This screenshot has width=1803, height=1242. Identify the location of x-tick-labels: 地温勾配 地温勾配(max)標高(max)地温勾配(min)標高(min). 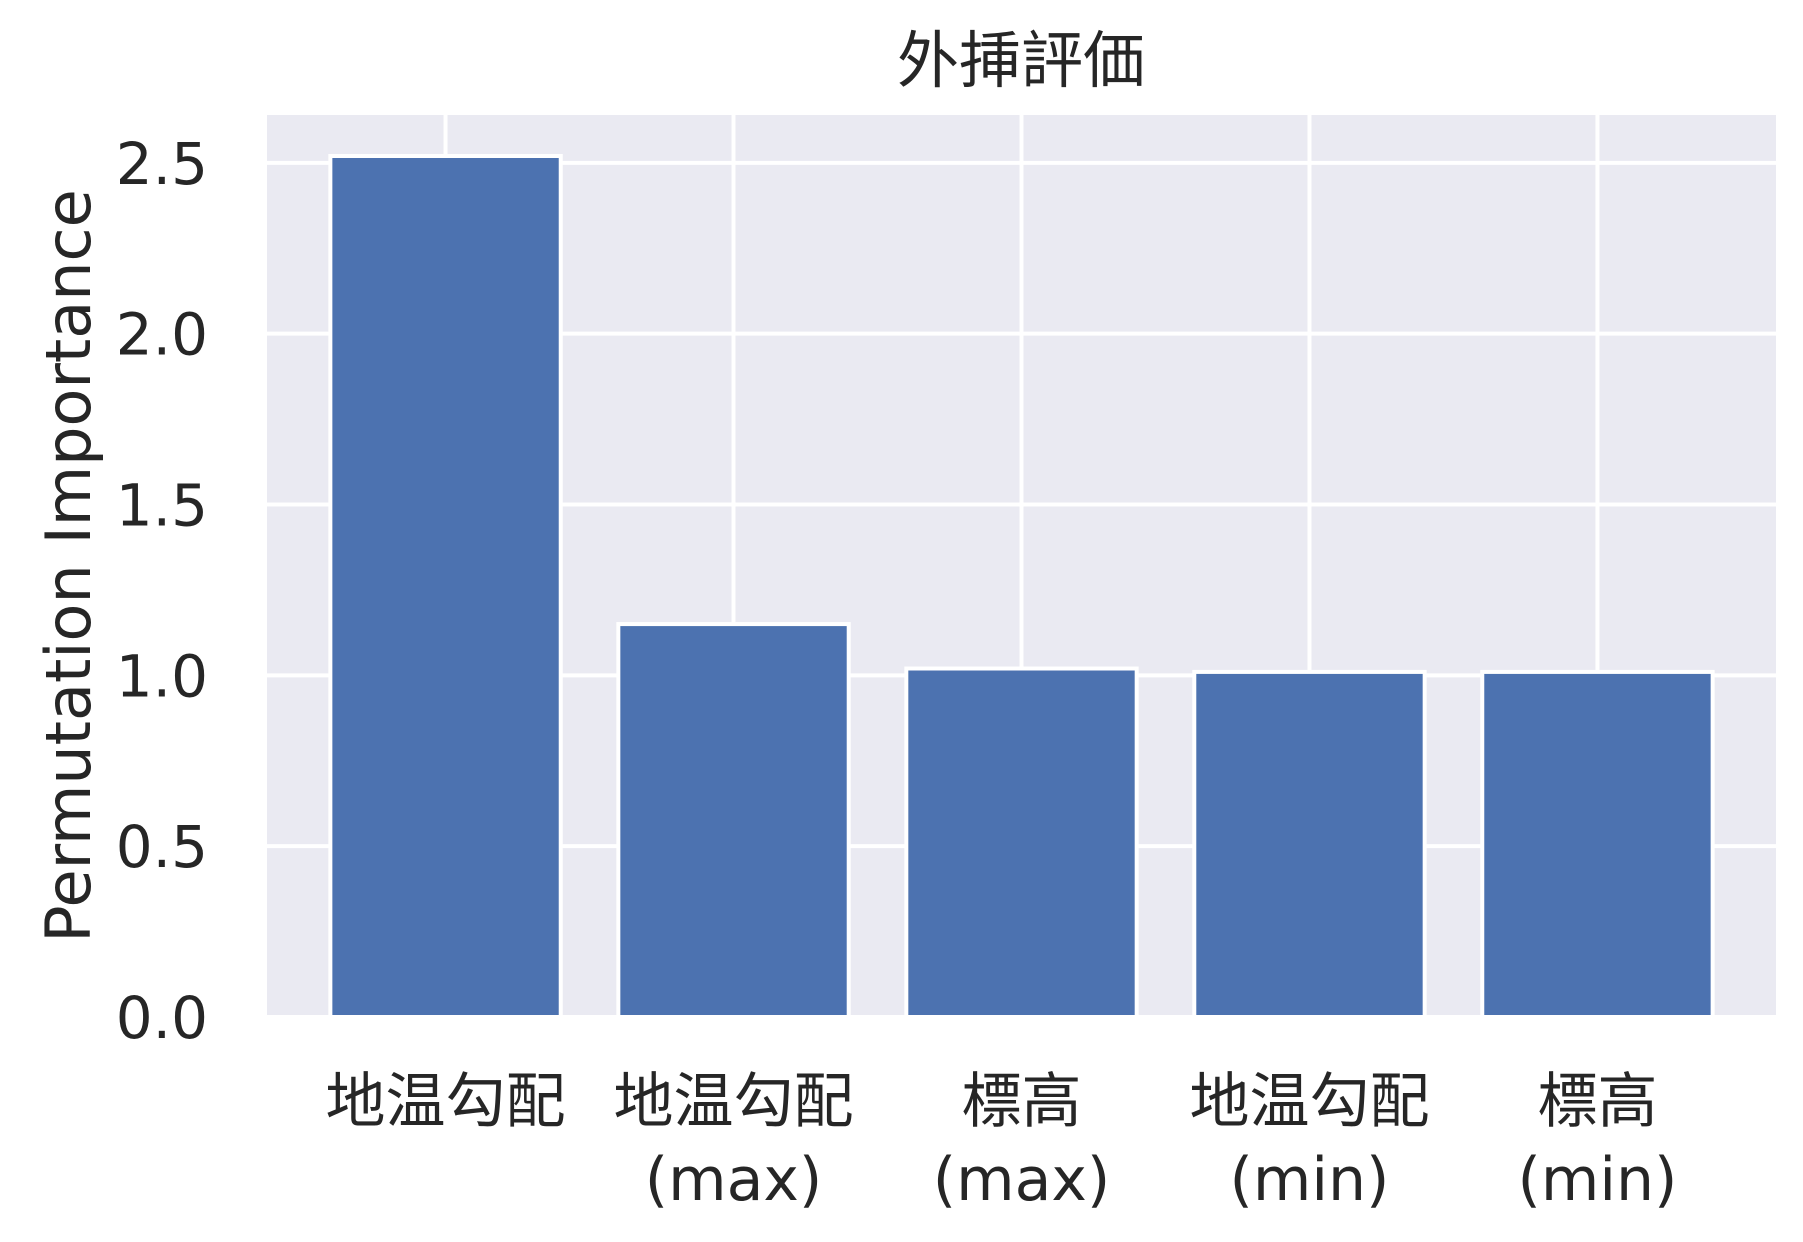
(1002, 1141).